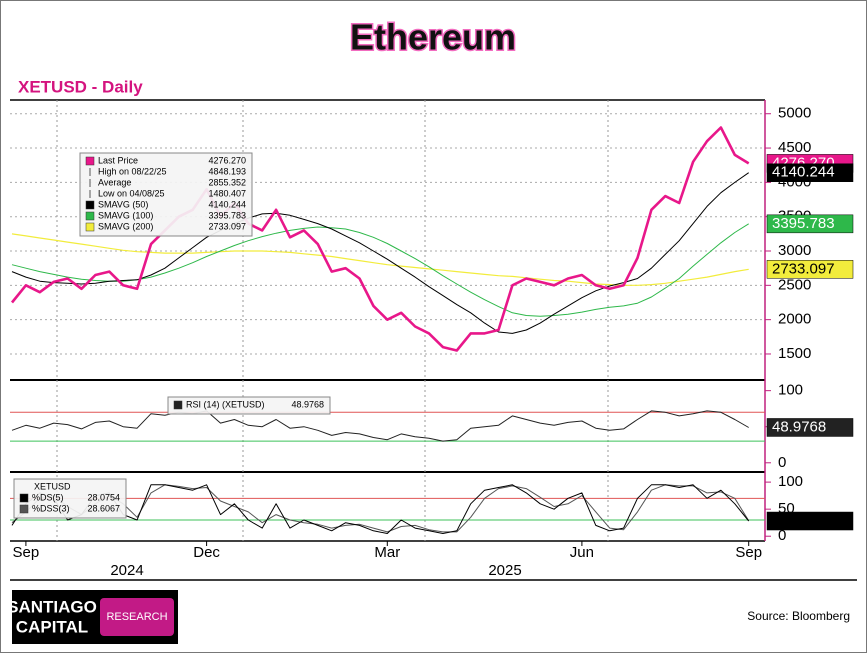  Describe the element at coordinates (114, 182) in the screenshot. I see `legend-label: Average` at that location.